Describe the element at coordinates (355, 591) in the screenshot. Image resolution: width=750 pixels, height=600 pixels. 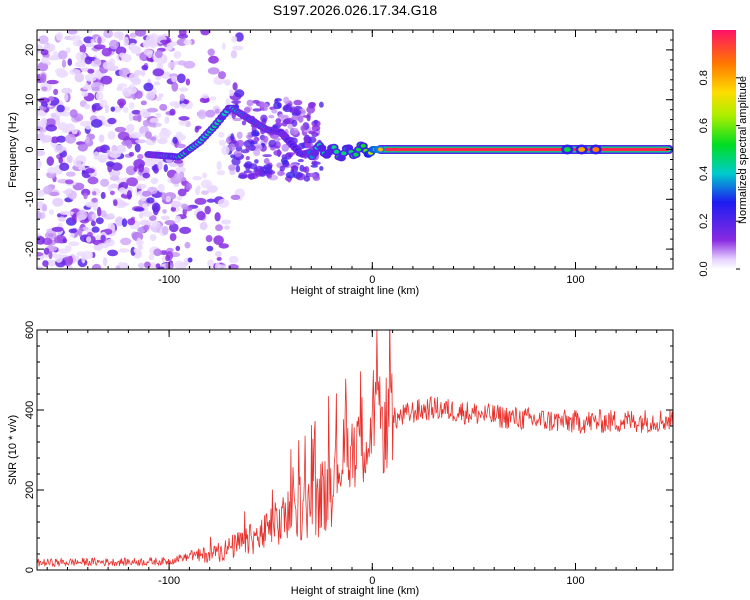
I see `snr-x-label: Height of straight line (km)` at that location.